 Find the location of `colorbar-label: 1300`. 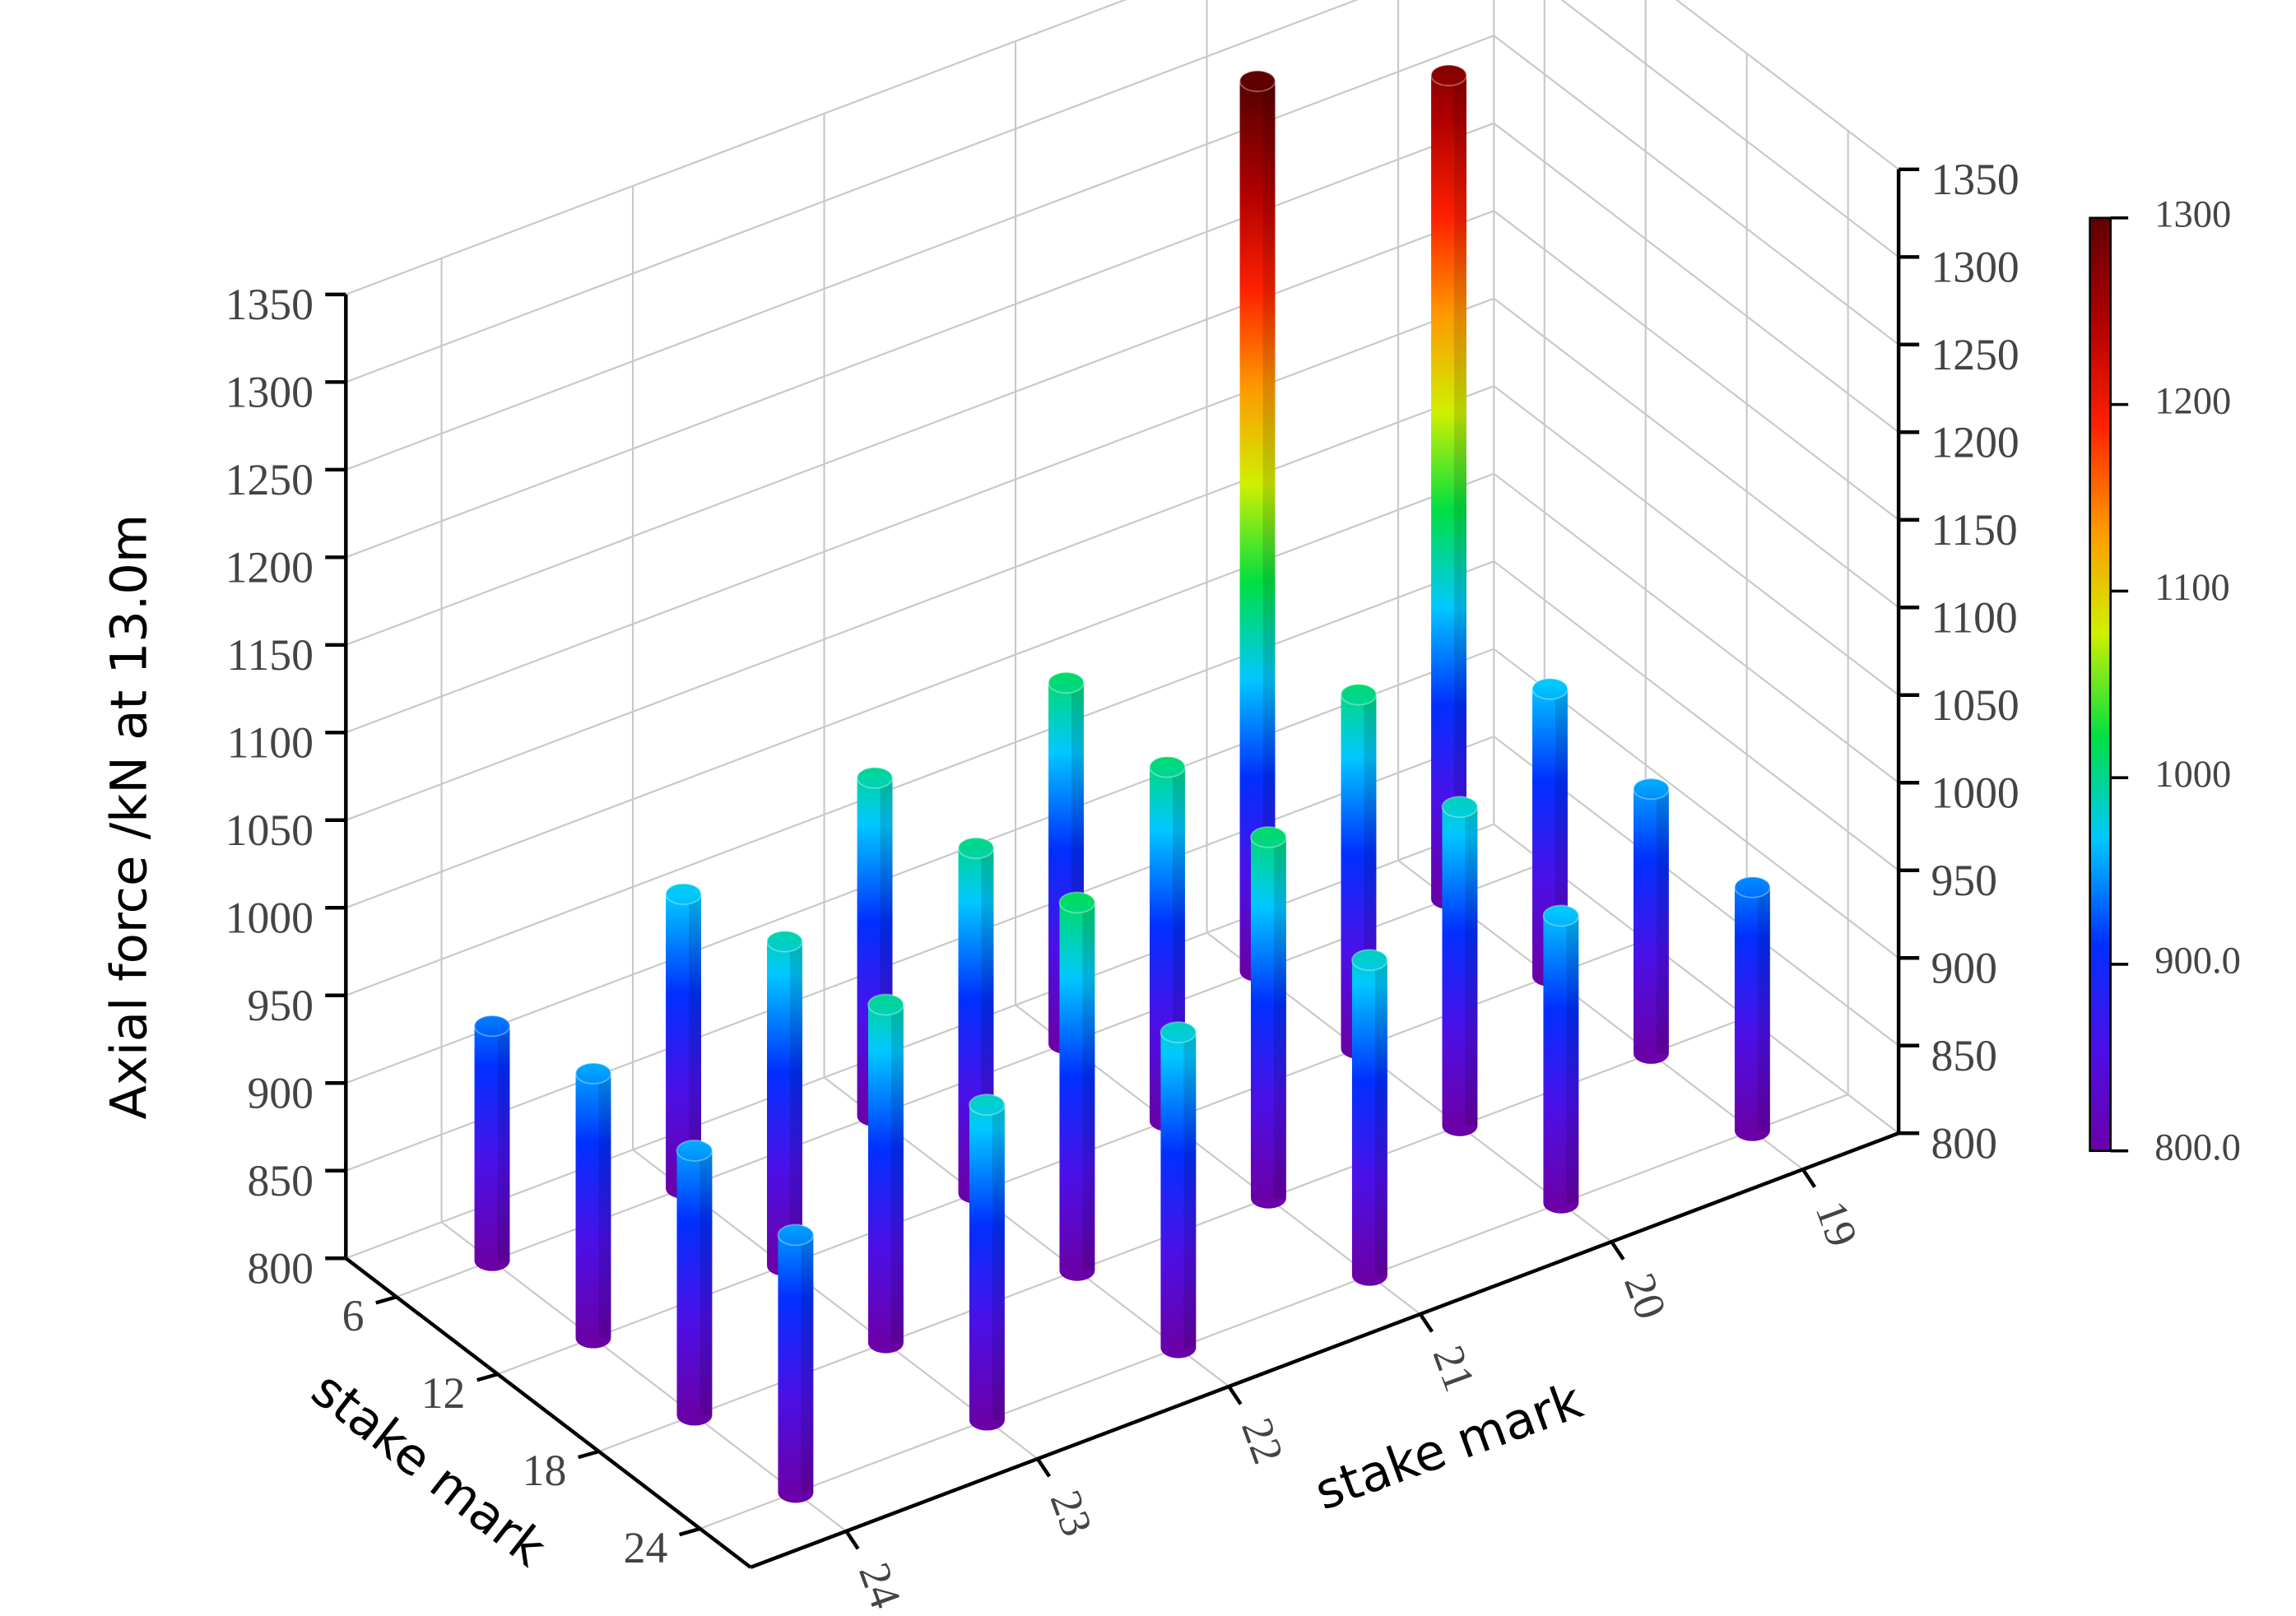

colorbar-label: 1300 is located at coordinates (2193, 214).